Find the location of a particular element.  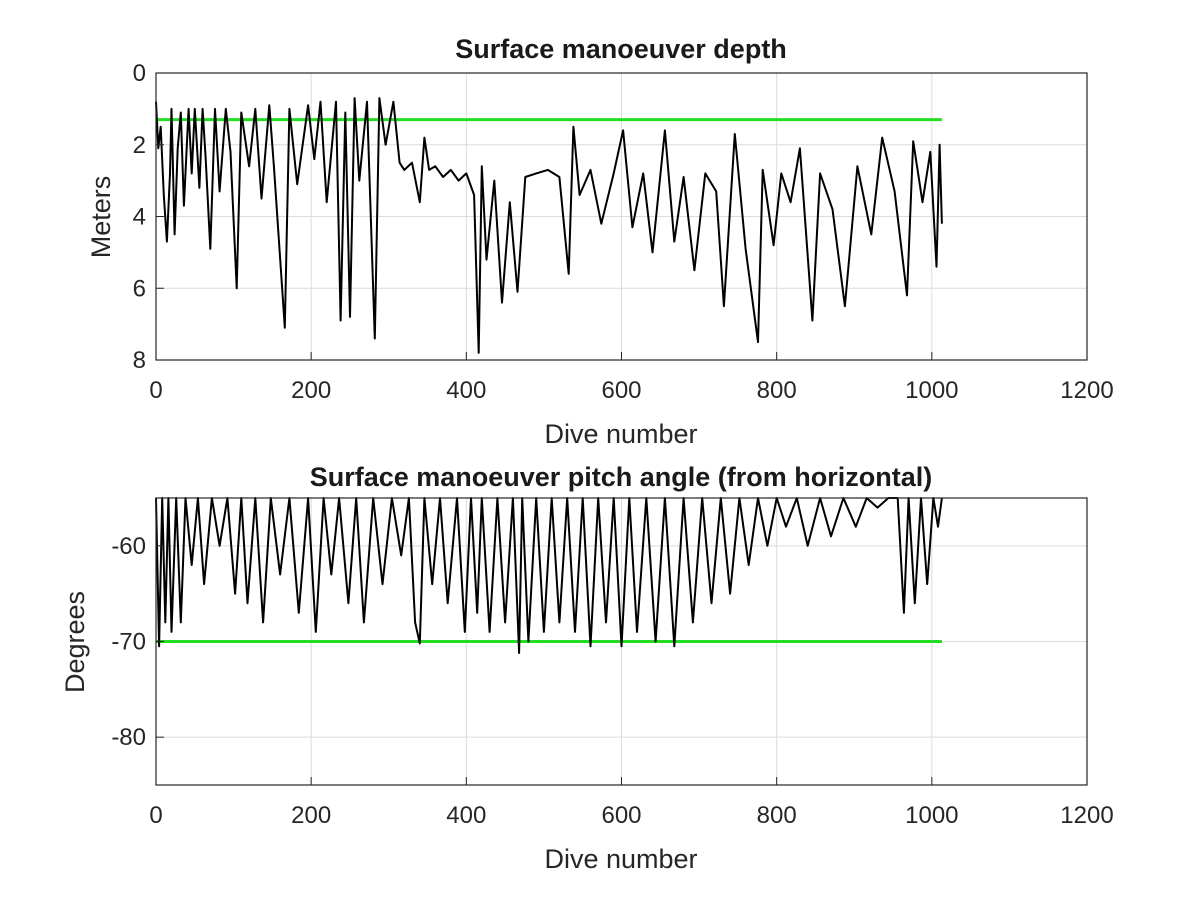

pitch-chart-x-tick-label: 400 is located at coordinates (466, 815).